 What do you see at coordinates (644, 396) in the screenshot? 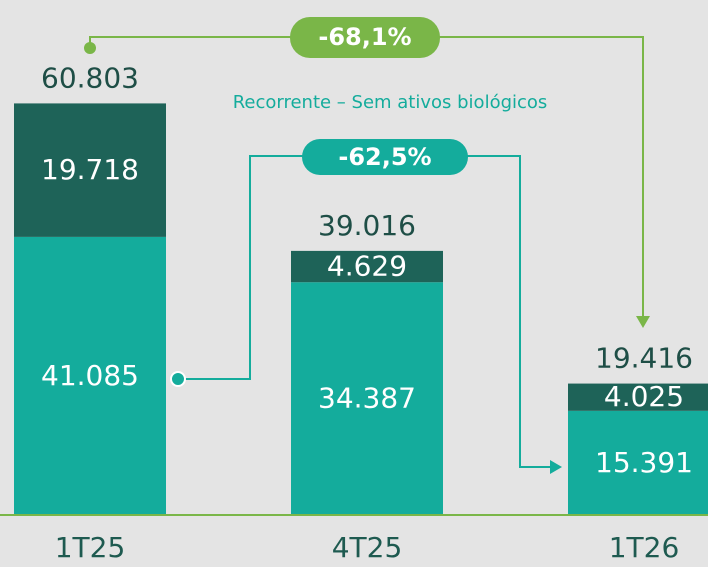
I see `data-label: 4.025` at bounding box center [644, 396].